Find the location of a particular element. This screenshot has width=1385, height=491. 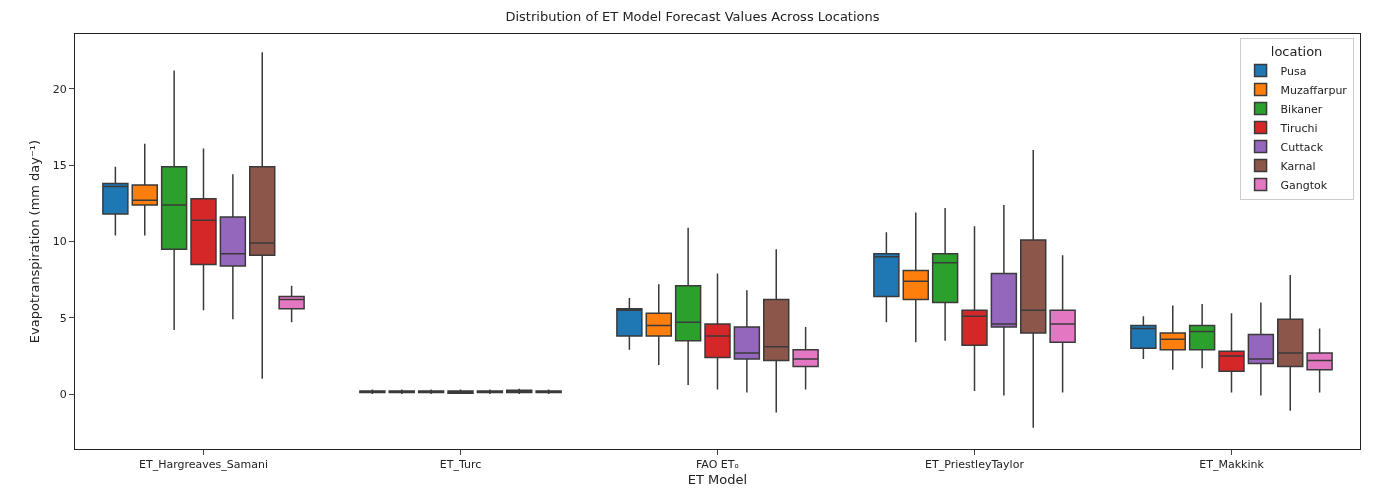

legend-label: Gangtok is located at coordinates (1304, 185).